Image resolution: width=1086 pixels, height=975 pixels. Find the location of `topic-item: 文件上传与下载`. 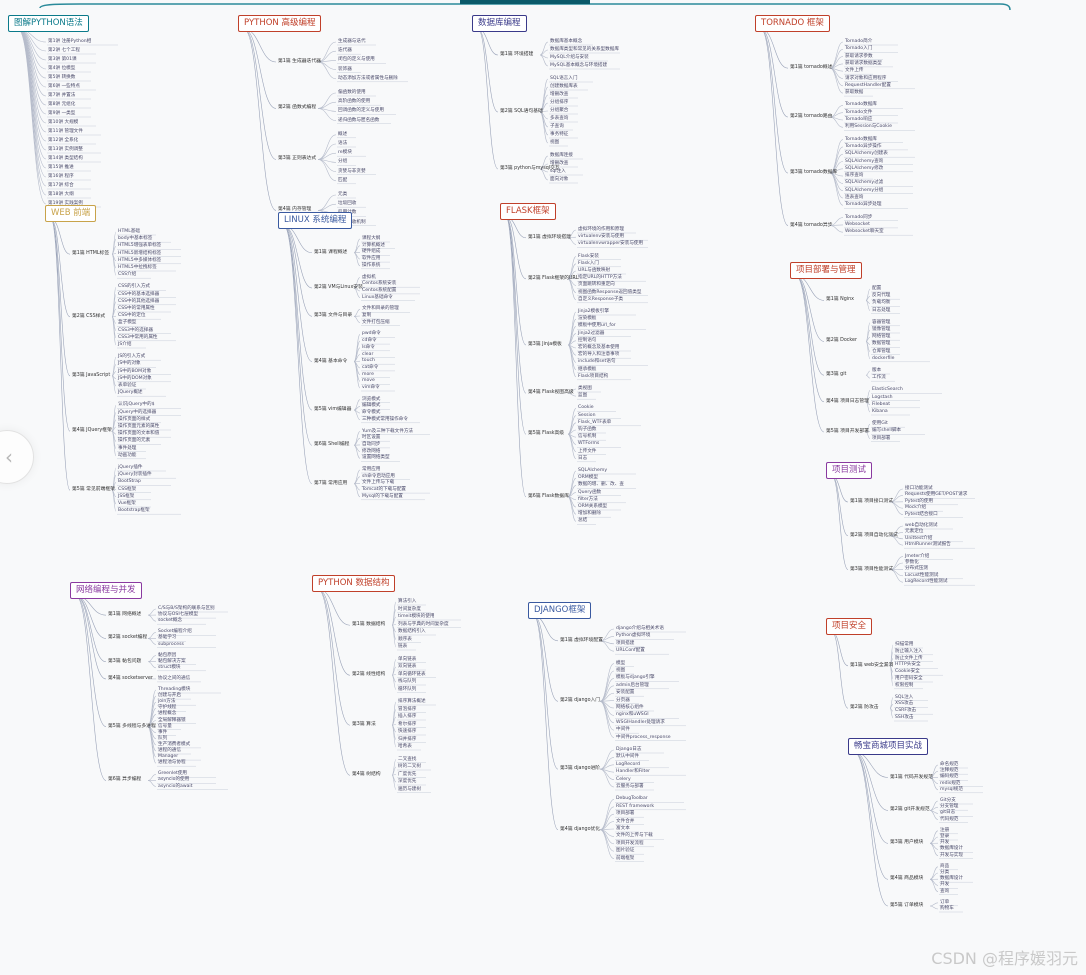

topic-item: 文件上传与下载 is located at coordinates (378, 483).